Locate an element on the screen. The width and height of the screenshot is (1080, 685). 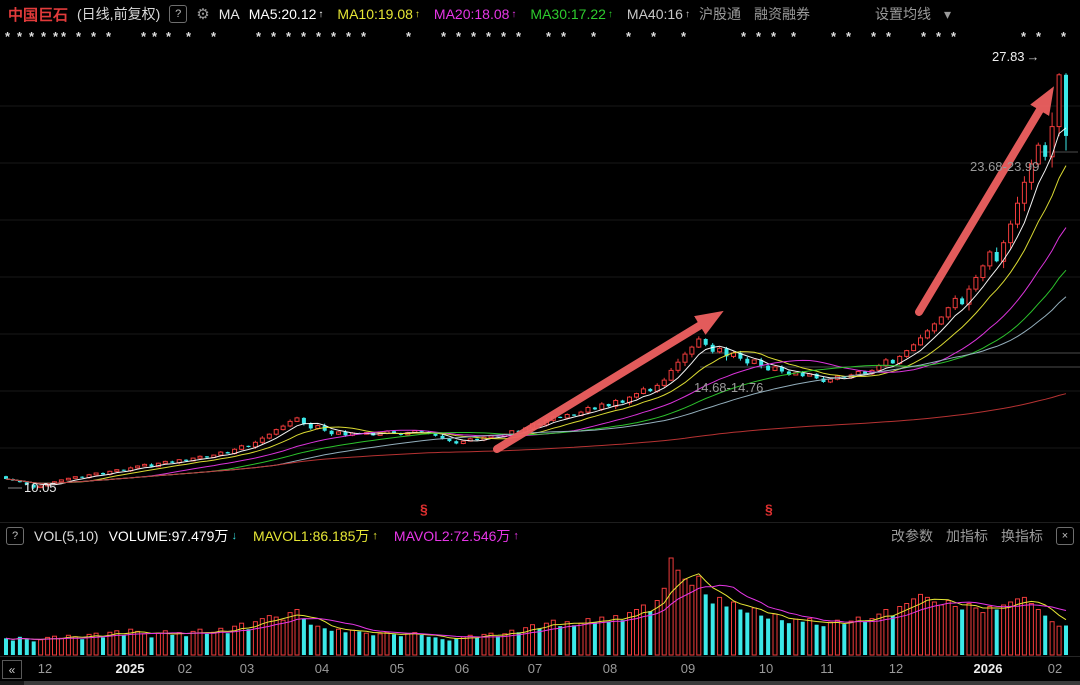
ma-legend-item: MA5:20.12 ↑ is located at coordinates (286, 14).